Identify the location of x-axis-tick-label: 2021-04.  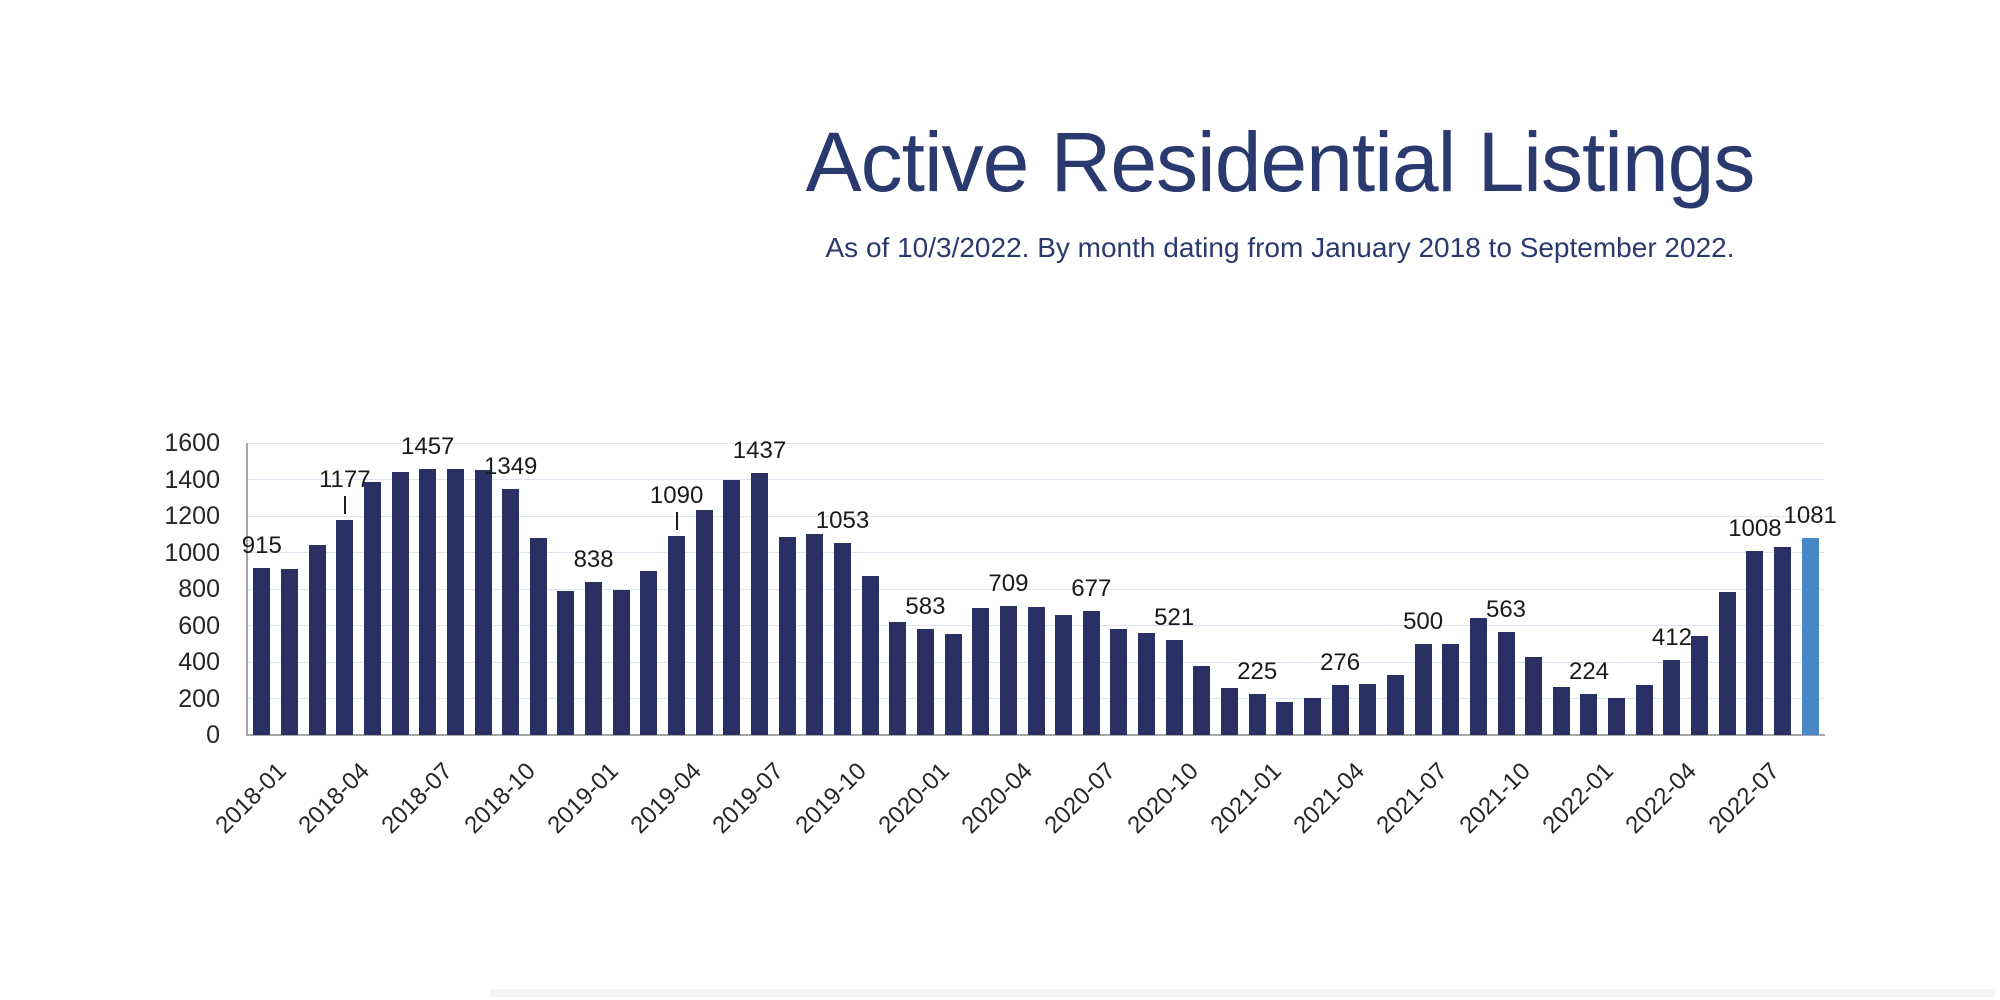
(1329, 798).